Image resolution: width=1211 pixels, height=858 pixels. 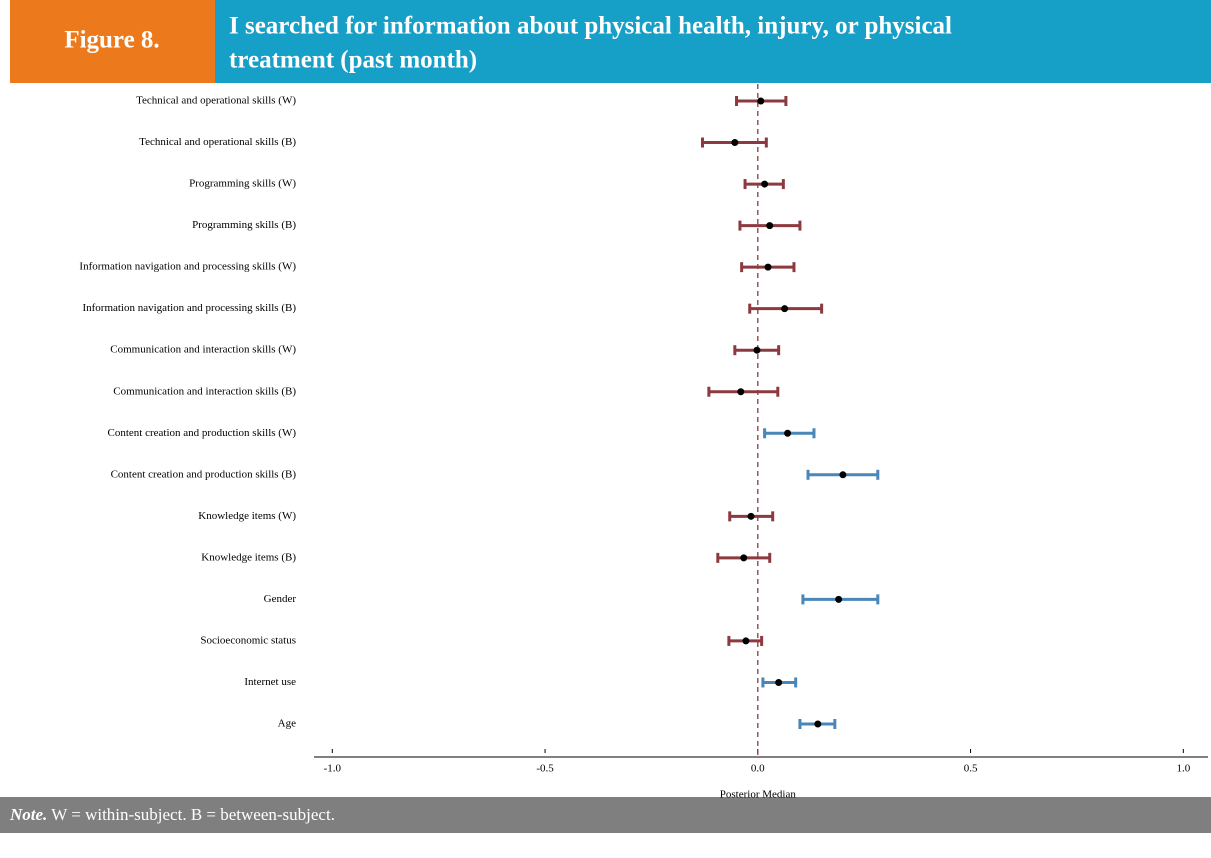 I want to click on x-tick-label: 1.0, so click(x=1183, y=769).